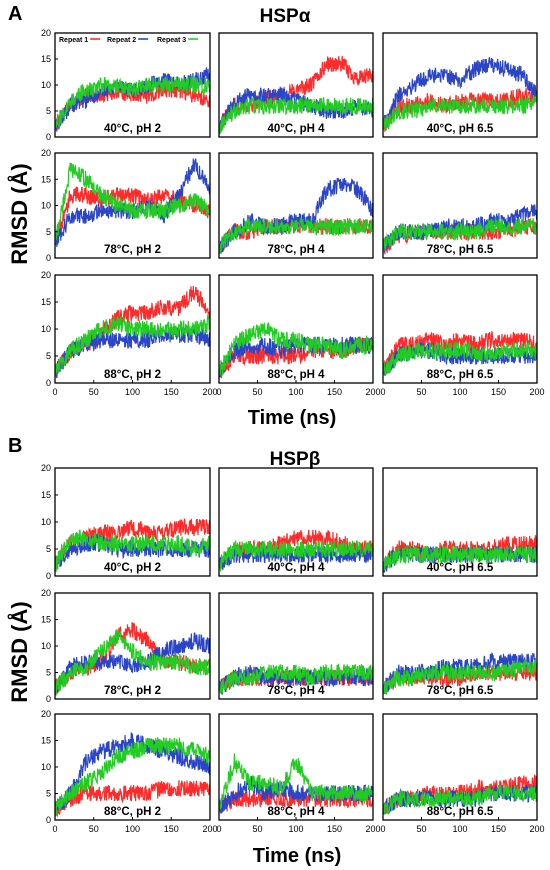  What do you see at coordinates (19, 651) in the screenshot?
I see `panel-b-ylabel: RMSD (Å)` at bounding box center [19, 651].